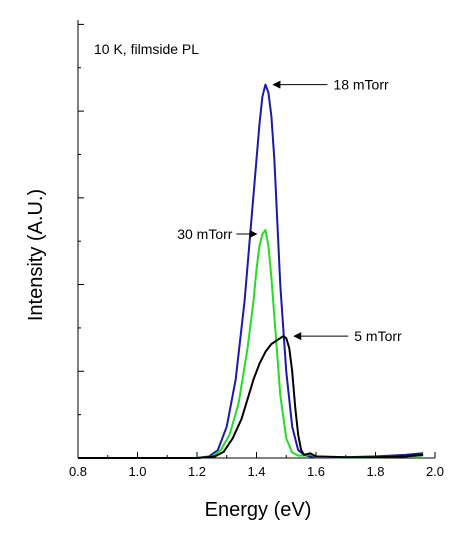 The height and width of the screenshot is (543, 474). Describe the element at coordinates (78, 471) in the screenshot. I see `x-tick-label: 0.8` at that location.